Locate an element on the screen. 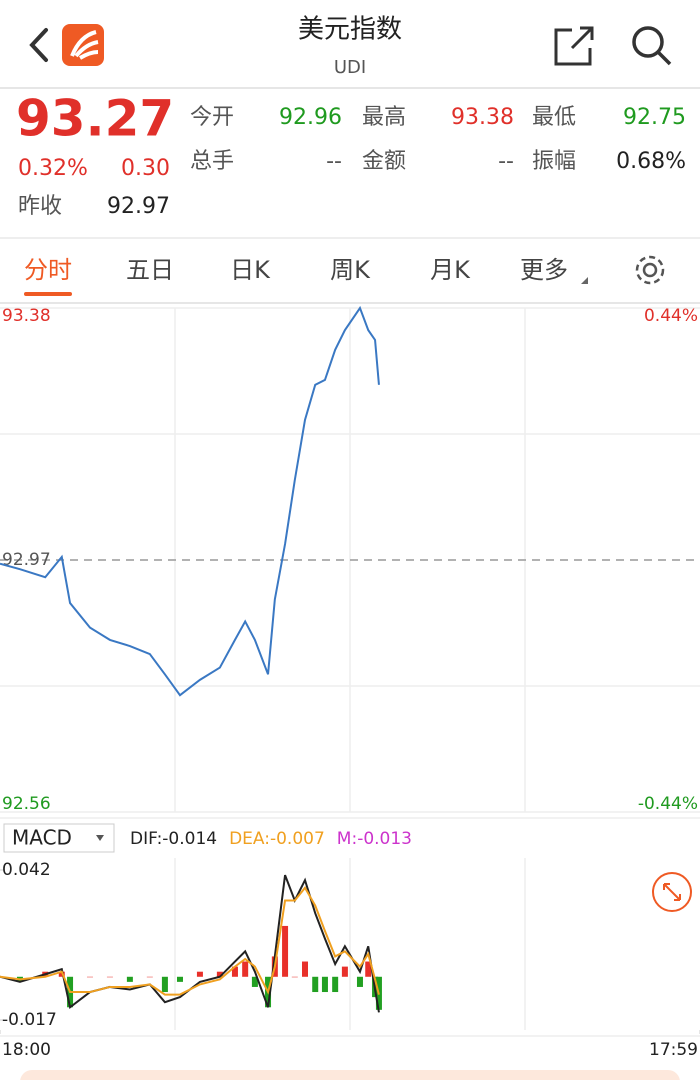 The image size is (700, 1084). y2-tick-label: 0.44% is located at coordinates (671, 316).